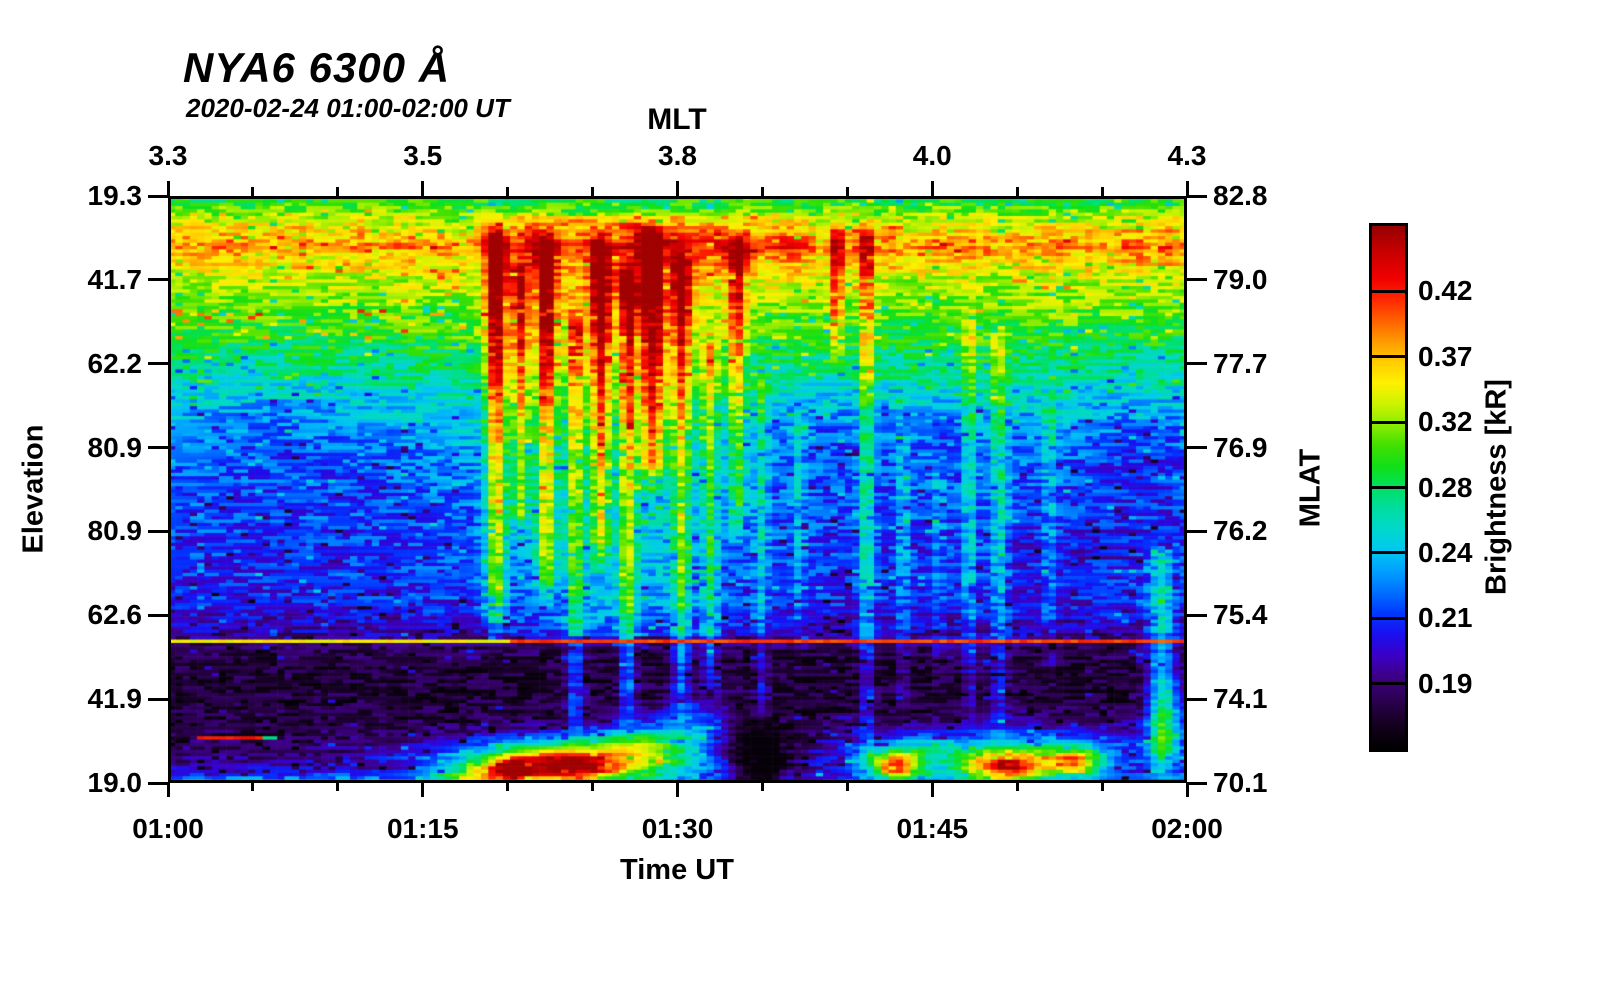 Image resolution: width=1600 pixels, height=1000 pixels. Describe the element at coordinates (932, 828) in the screenshot. I see `bottom-tick-label: 01:45` at that location.